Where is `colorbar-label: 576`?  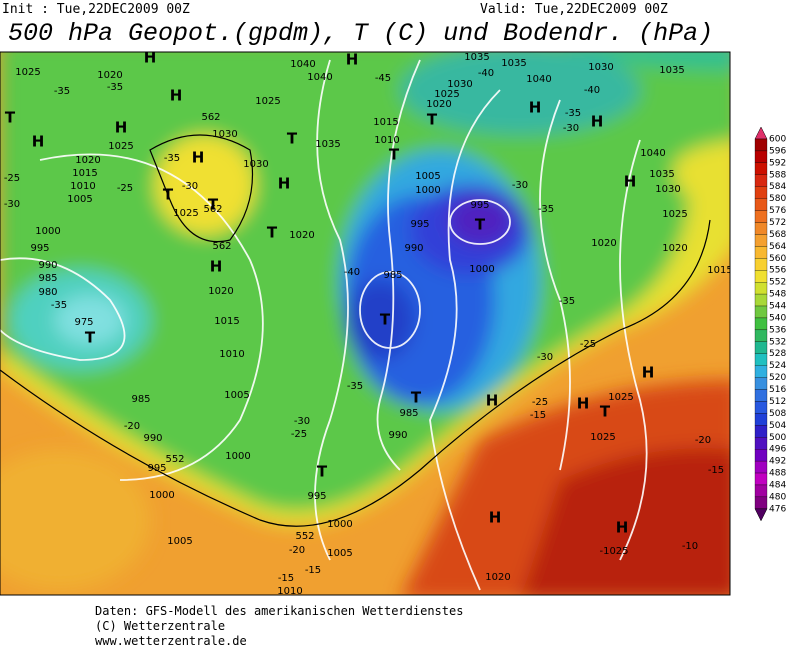 colorbar-label: 576 is located at coordinates (777, 211).